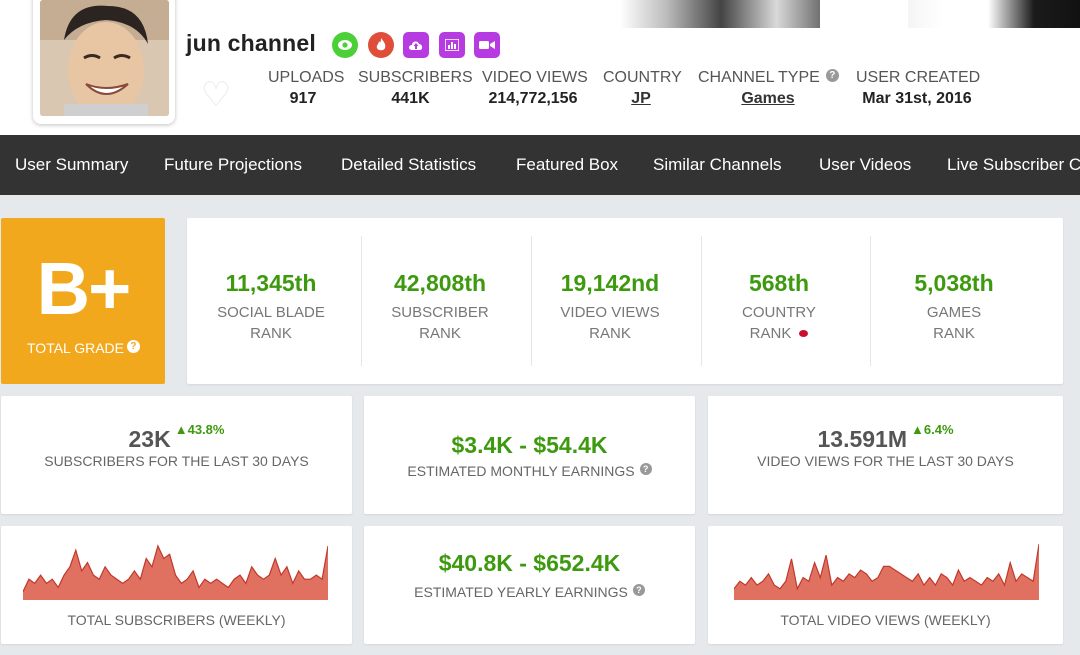 This screenshot has width=1080, height=655. What do you see at coordinates (149, 439) in the screenshot?
I see `subscribers-30-days-value: 23K` at bounding box center [149, 439].